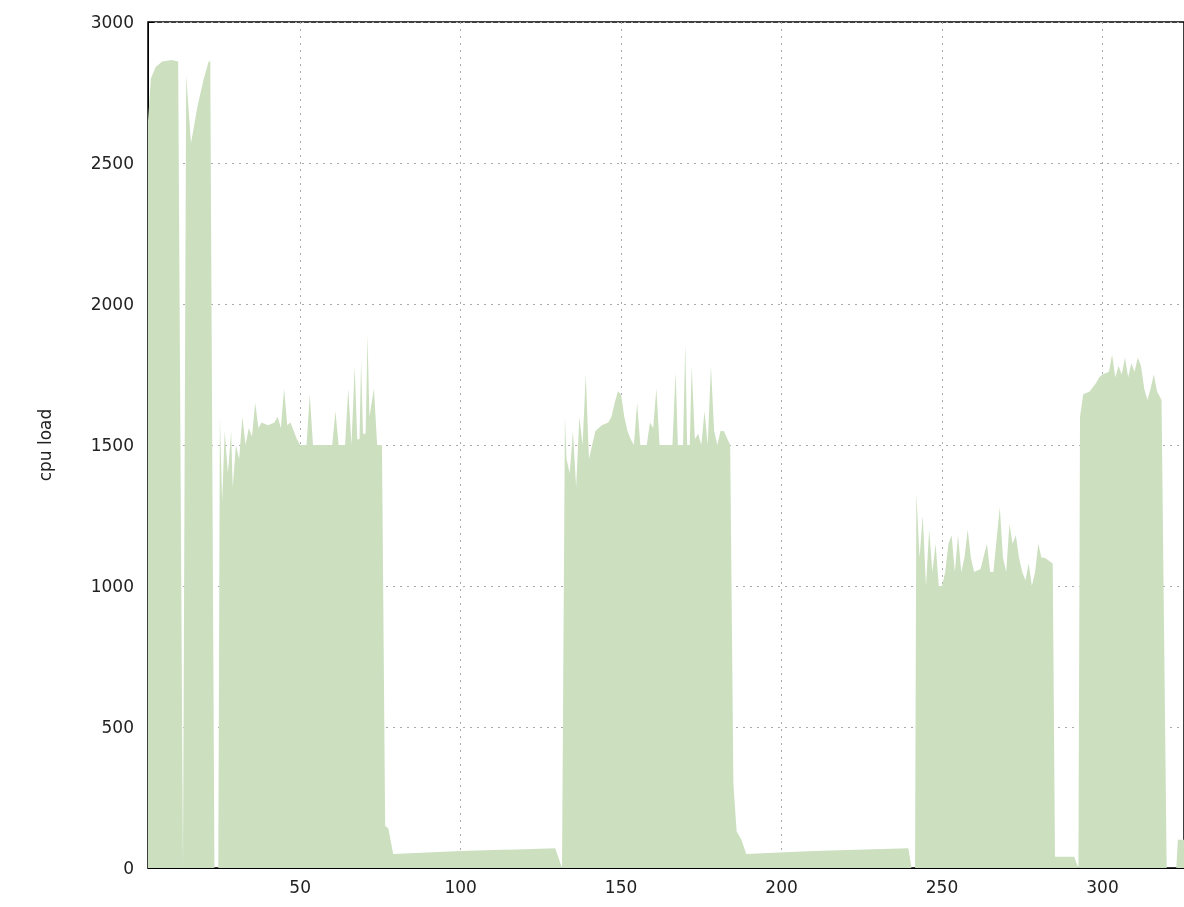 Image resolution: width=1184 pixels, height=907 pixels. I want to click on y-axis-title: cpu load, so click(44, 445).